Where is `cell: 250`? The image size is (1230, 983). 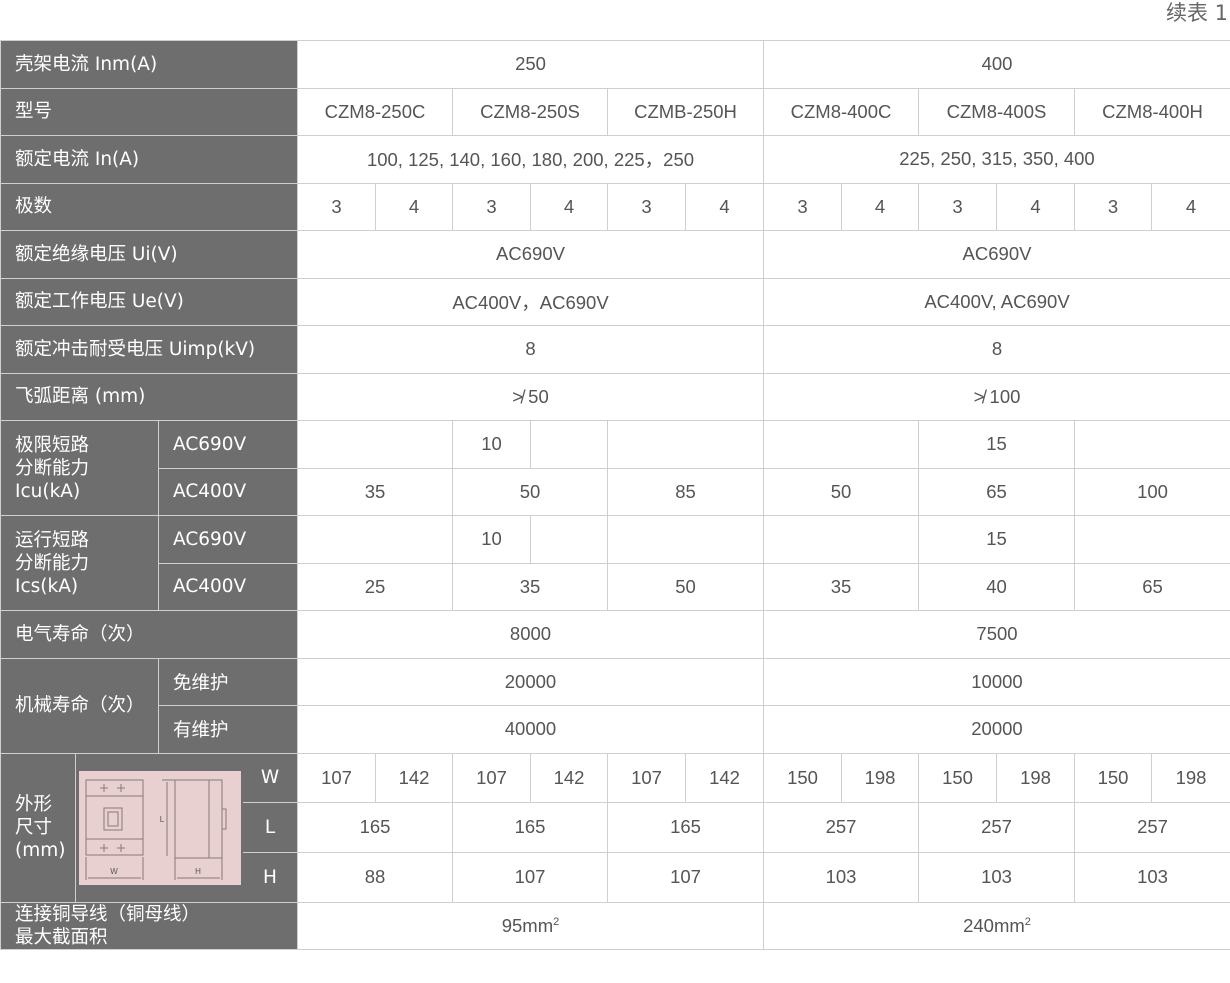
cell: 250 is located at coordinates (530, 64).